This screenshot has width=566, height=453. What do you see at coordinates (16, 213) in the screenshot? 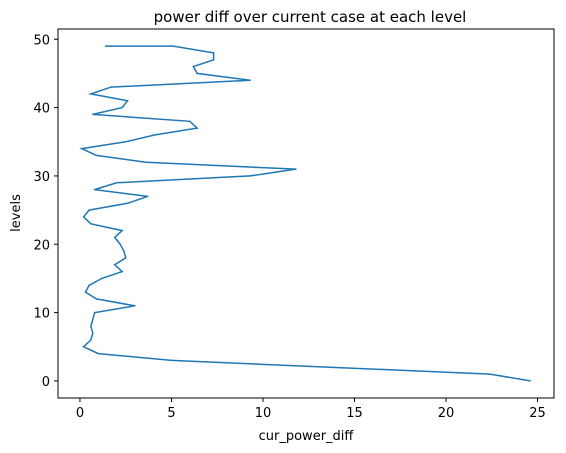
I see `y-axis-label: levels` at bounding box center [16, 213].